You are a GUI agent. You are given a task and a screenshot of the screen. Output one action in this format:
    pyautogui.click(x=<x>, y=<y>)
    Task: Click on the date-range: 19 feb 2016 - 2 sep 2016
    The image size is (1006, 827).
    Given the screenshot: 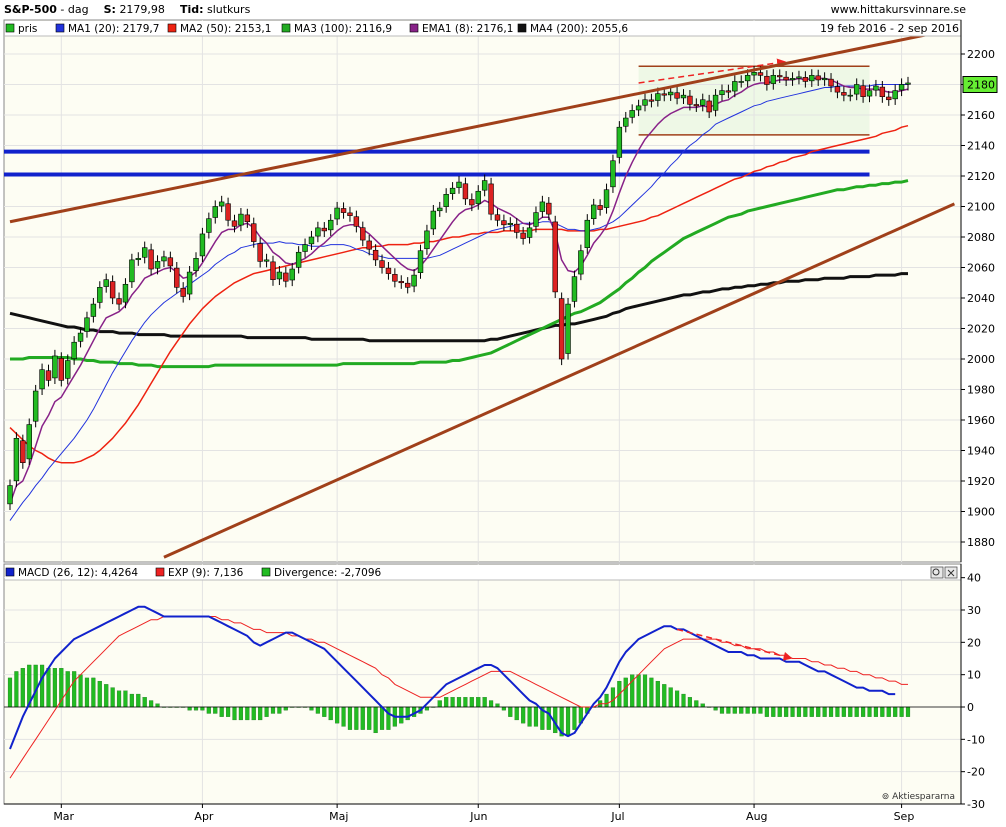 What is the action you would take?
    pyautogui.click(x=889, y=28)
    